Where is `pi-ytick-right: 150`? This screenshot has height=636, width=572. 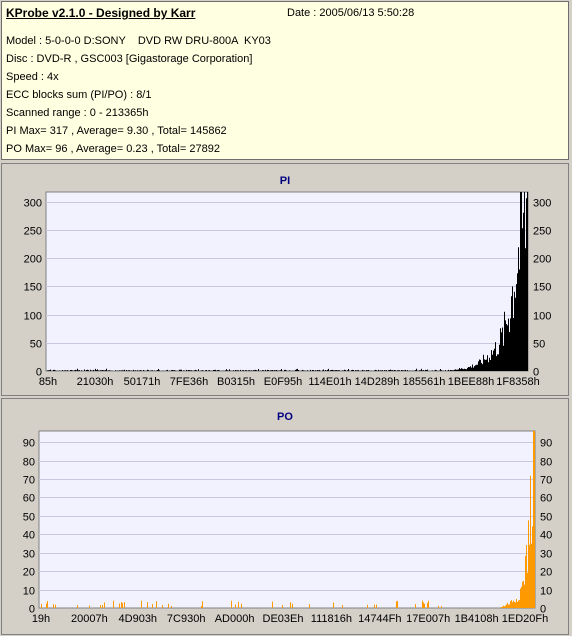
pi-ytick-right: 150 is located at coordinates (542, 288).